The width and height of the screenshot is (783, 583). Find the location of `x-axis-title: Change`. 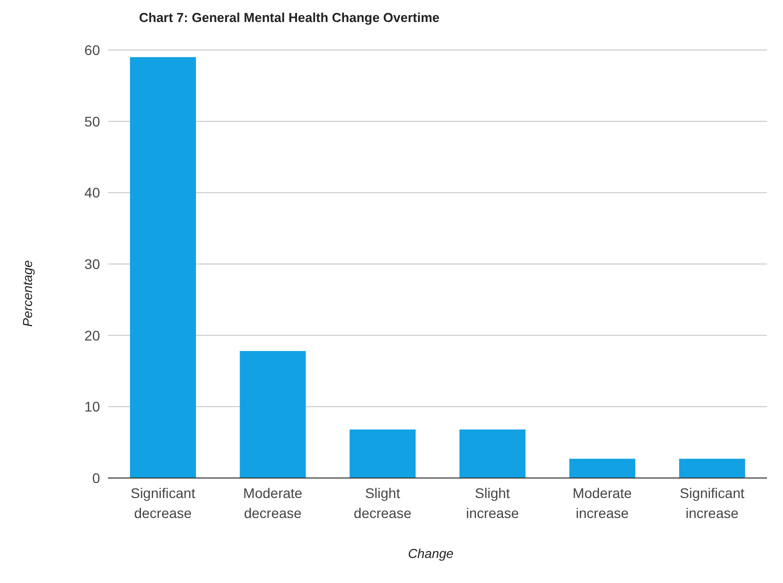

x-axis-title: Change is located at coordinates (431, 553).